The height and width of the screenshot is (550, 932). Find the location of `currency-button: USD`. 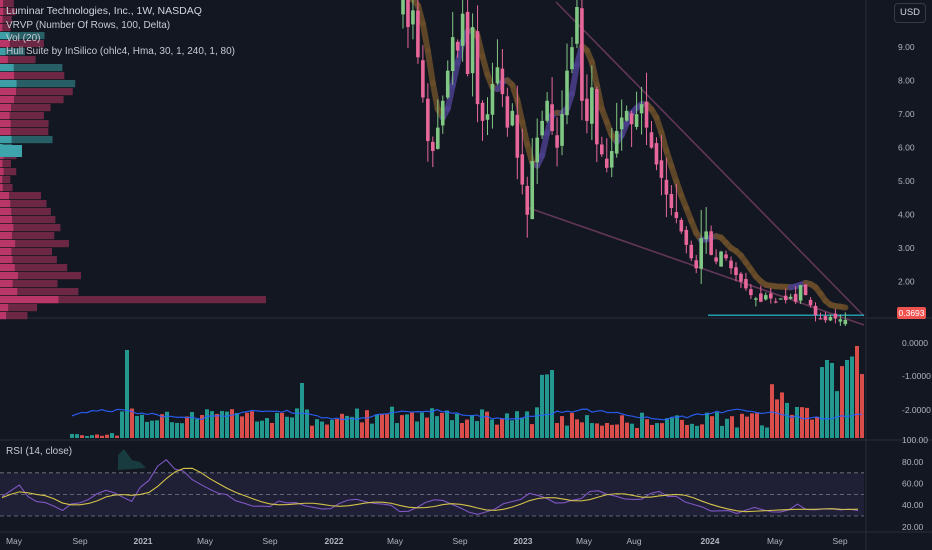

currency-button: USD is located at coordinates (910, 13).